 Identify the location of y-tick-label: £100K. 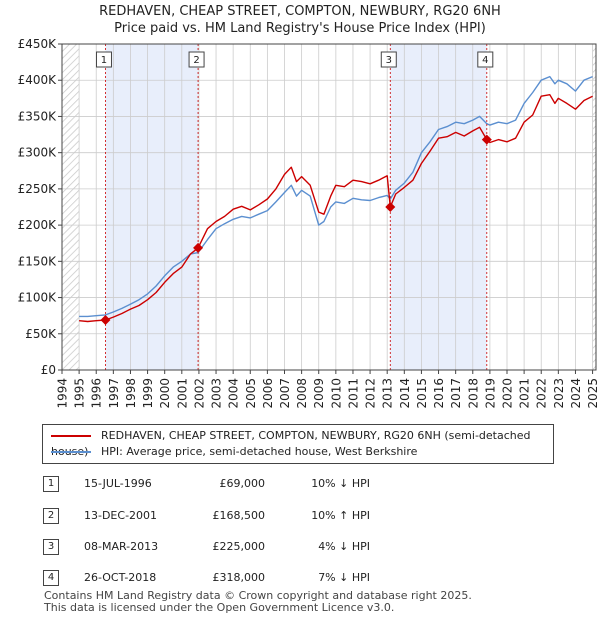
(38, 298).